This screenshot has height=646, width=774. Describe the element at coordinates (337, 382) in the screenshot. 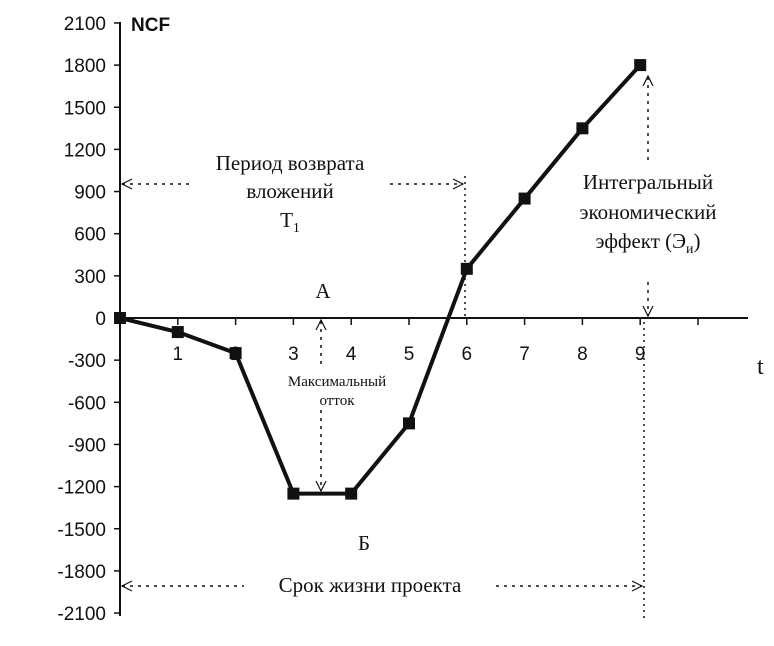

I see `max-outflow-label-line1: Максимальный` at that location.